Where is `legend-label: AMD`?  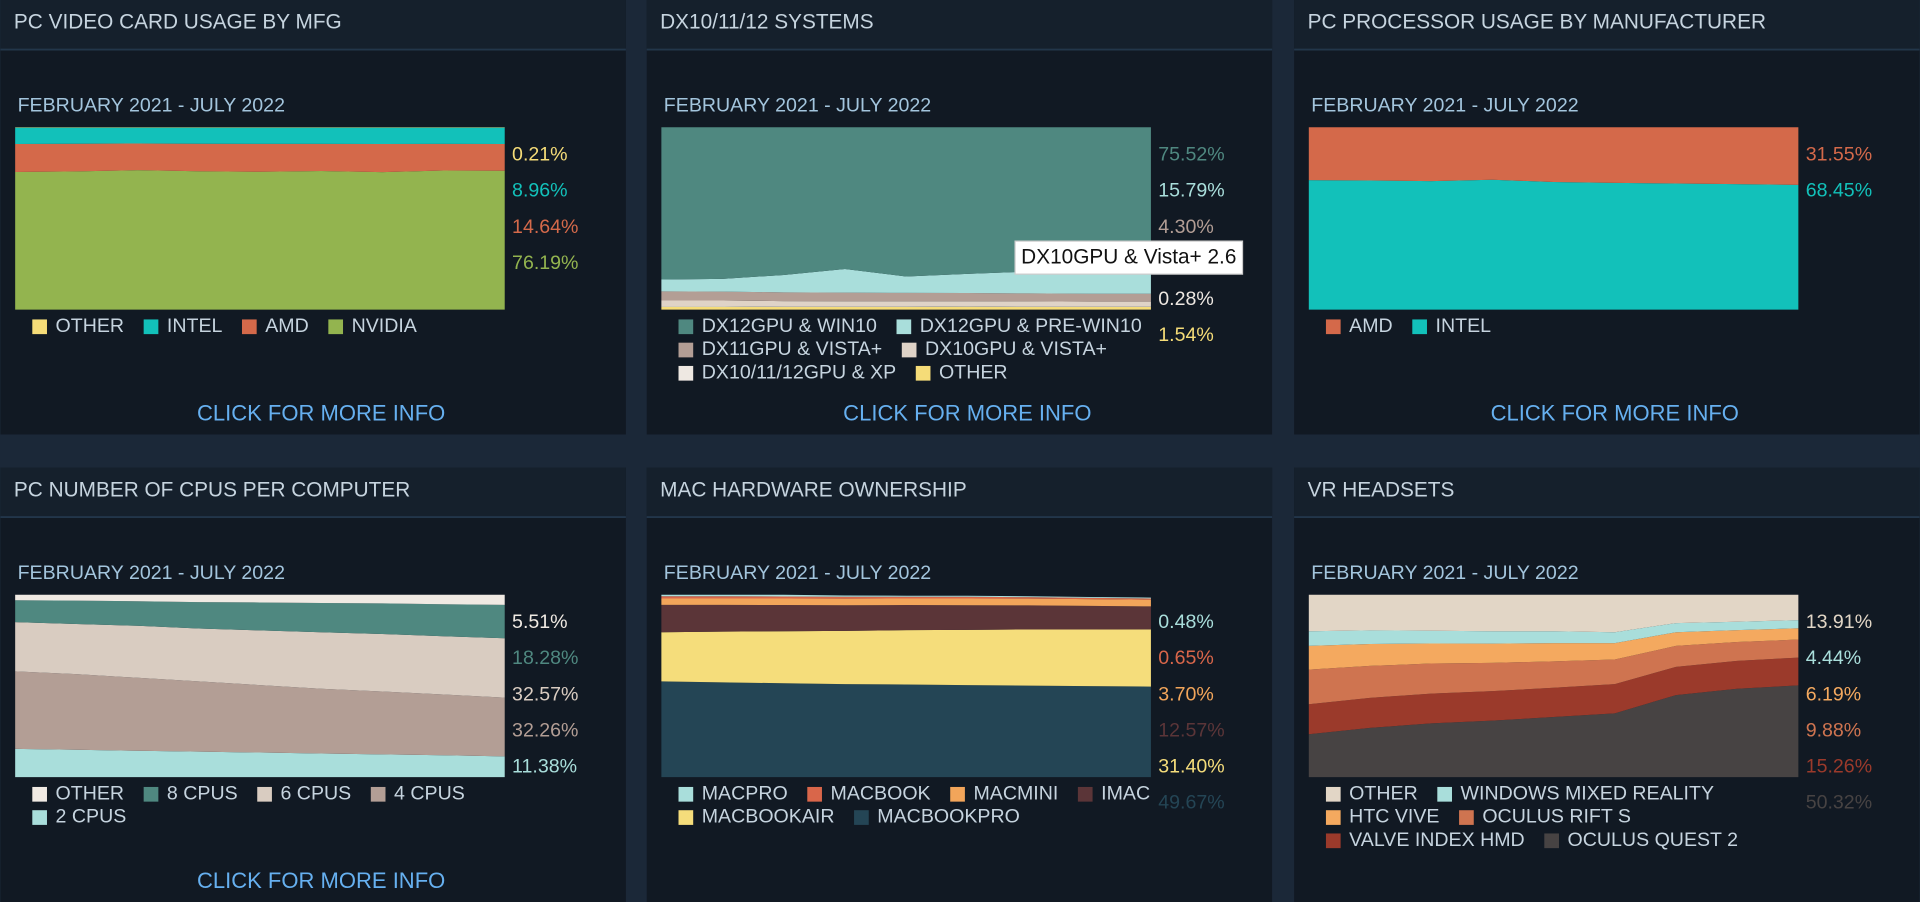 legend-label: AMD is located at coordinates (1371, 326).